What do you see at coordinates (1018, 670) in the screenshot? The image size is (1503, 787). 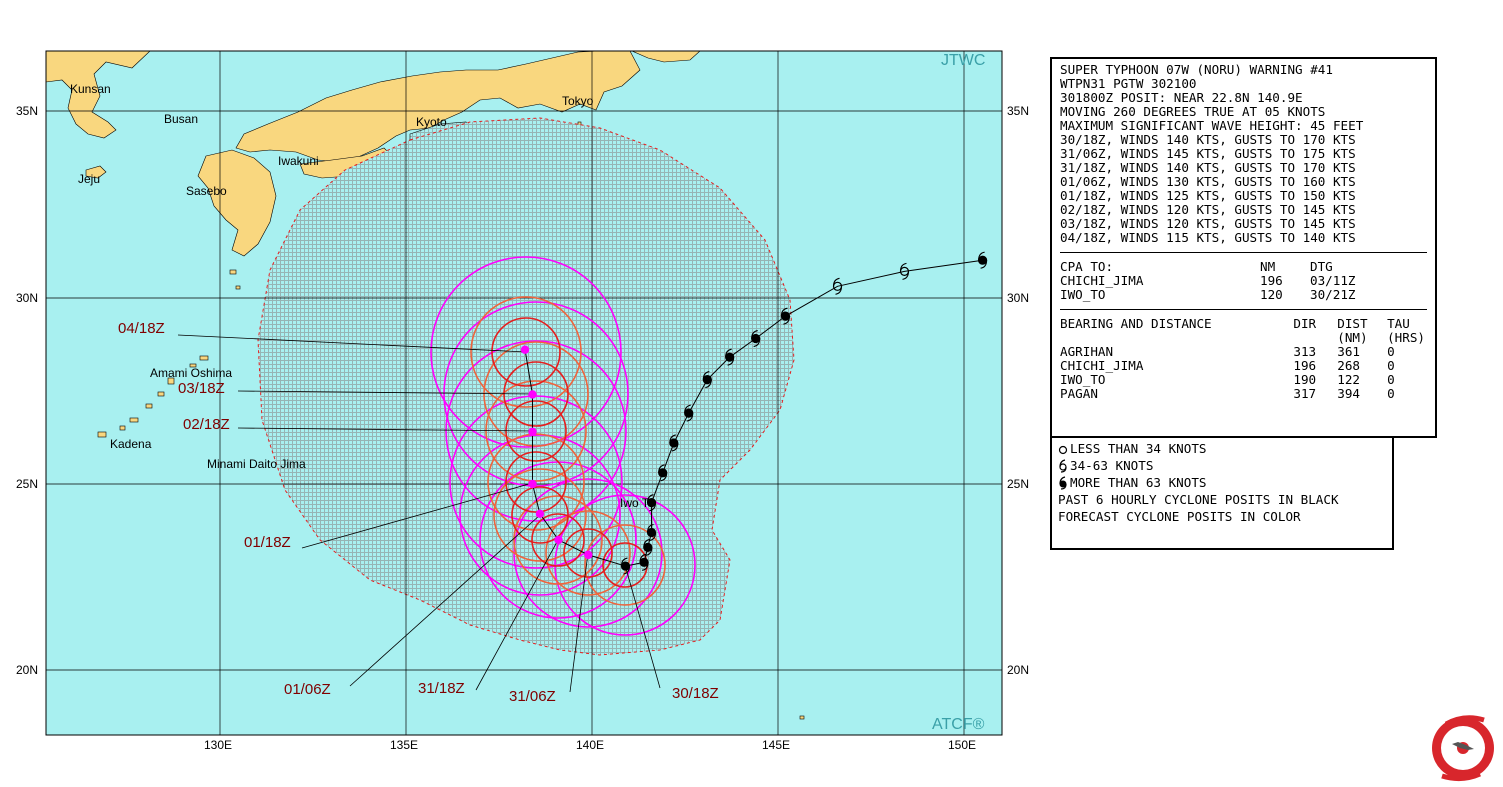 I see `lat-label-right-20n: 20N` at bounding box center [1018, 670].